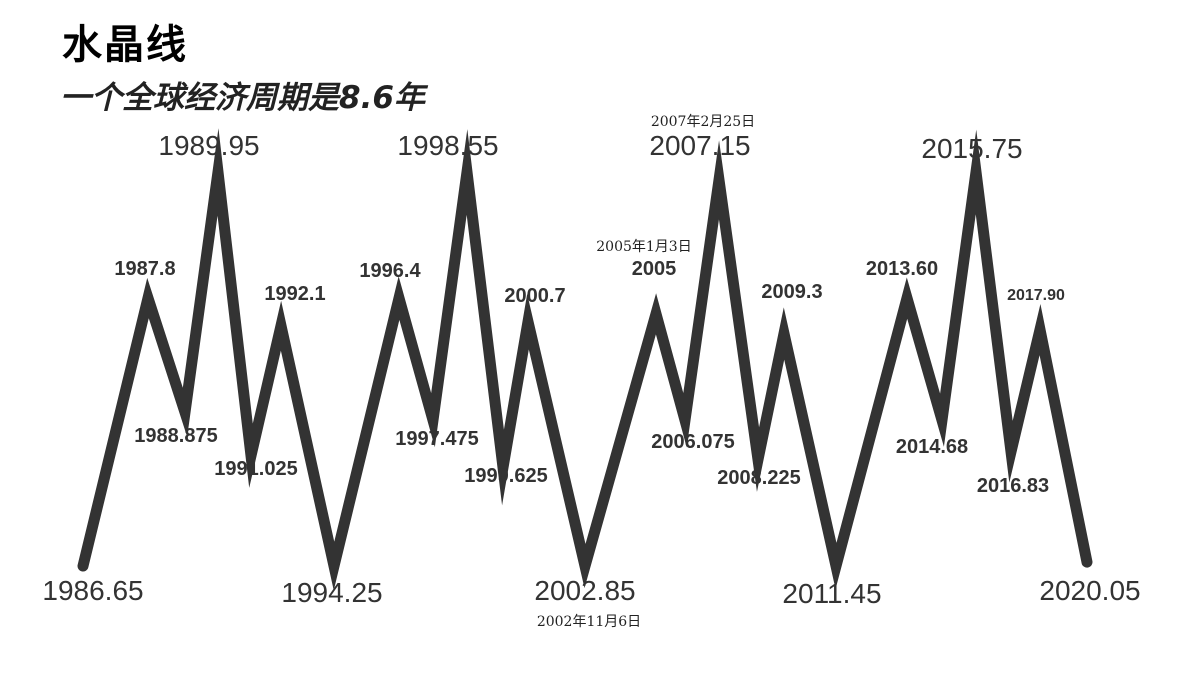 Image resolution: width=1200 pixels, height=696 pixels. What do you see at coordinates (584, 590) in the screenshot?
I see `data-label: 2002.85` at bounding box center [584, 590].